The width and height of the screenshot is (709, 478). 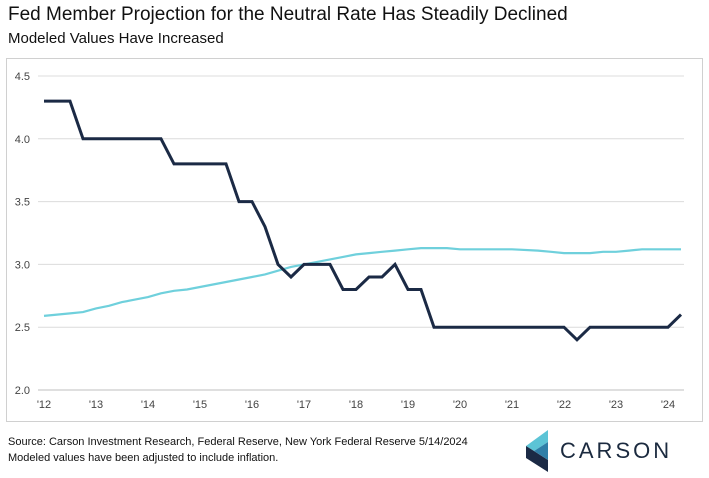 I want to click on x-tick-label: '13, so click(x=96, y=405).